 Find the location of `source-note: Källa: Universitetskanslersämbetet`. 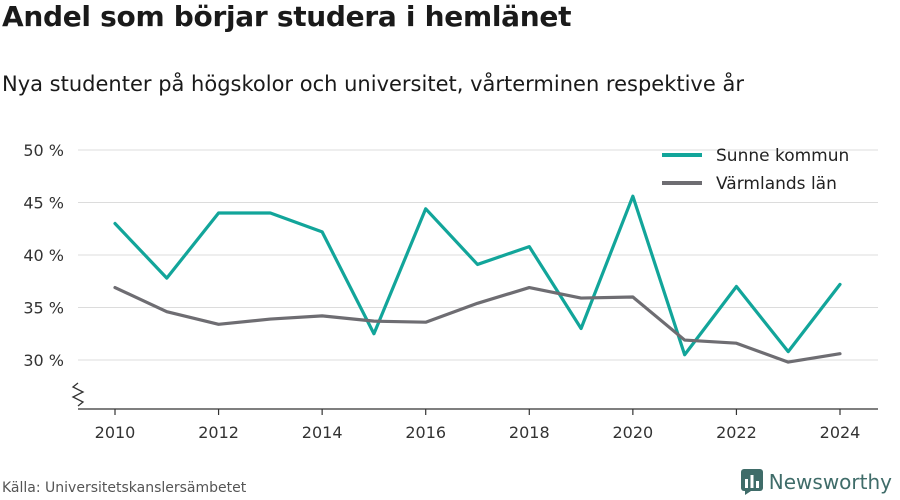

source-note: Källa: Universitetskanslersämbetet is located at coordinates (124, 488).